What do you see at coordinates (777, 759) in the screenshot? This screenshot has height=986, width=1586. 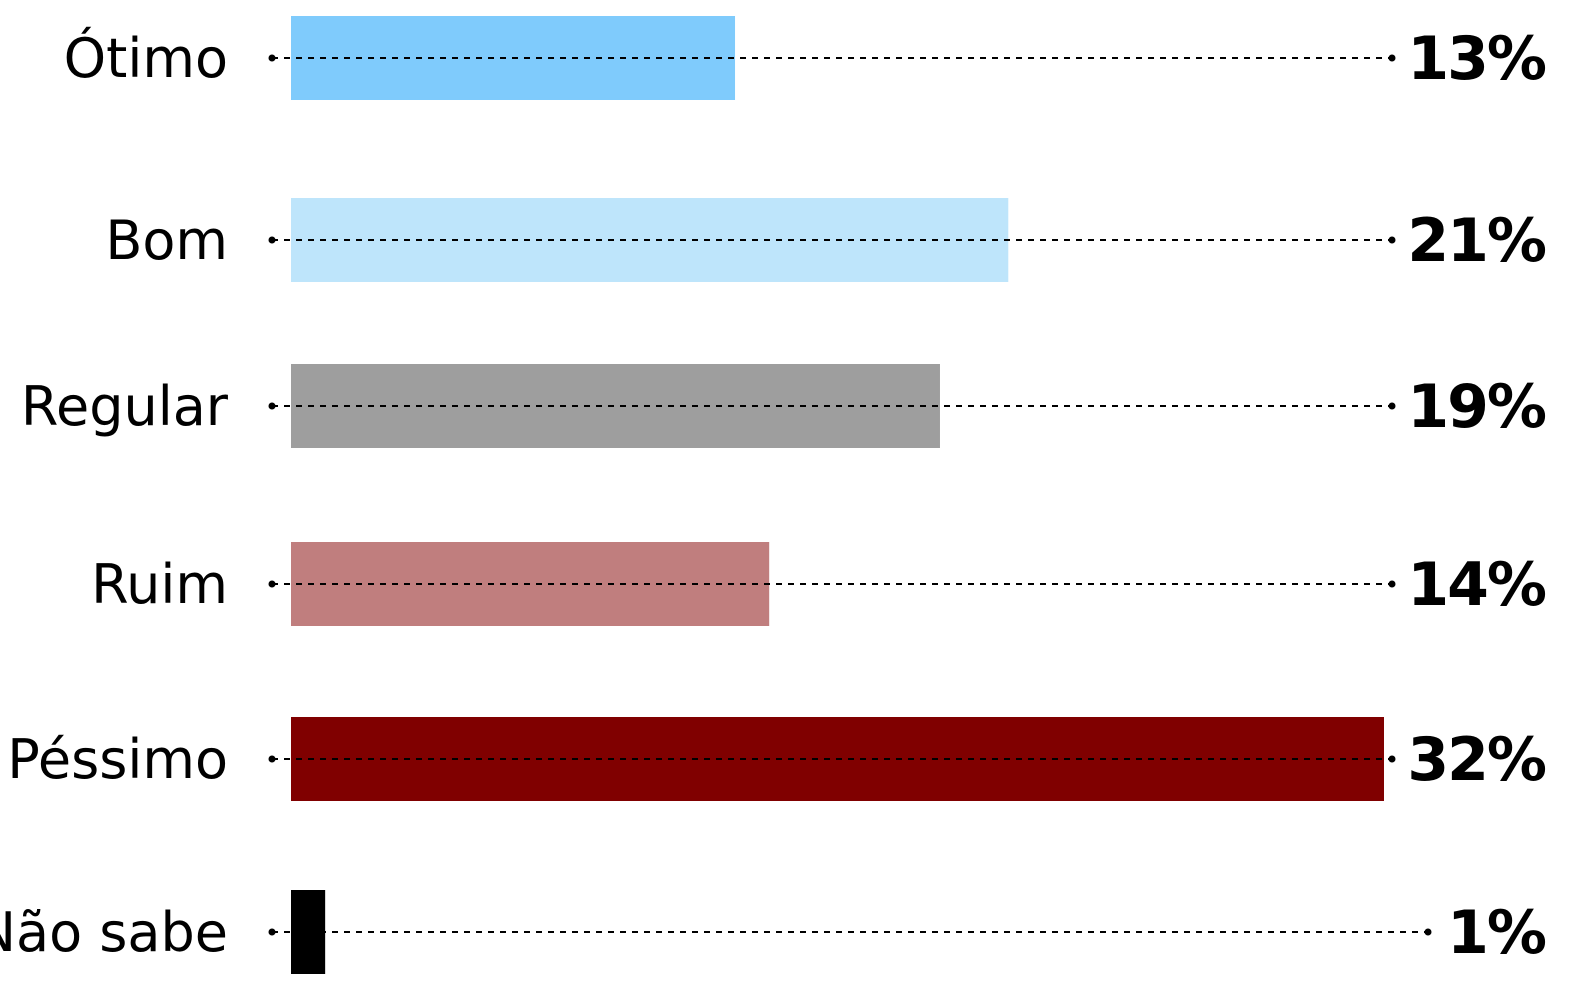 I see `bar-row: Péssimo 32%` at bounding box center [777, 759].